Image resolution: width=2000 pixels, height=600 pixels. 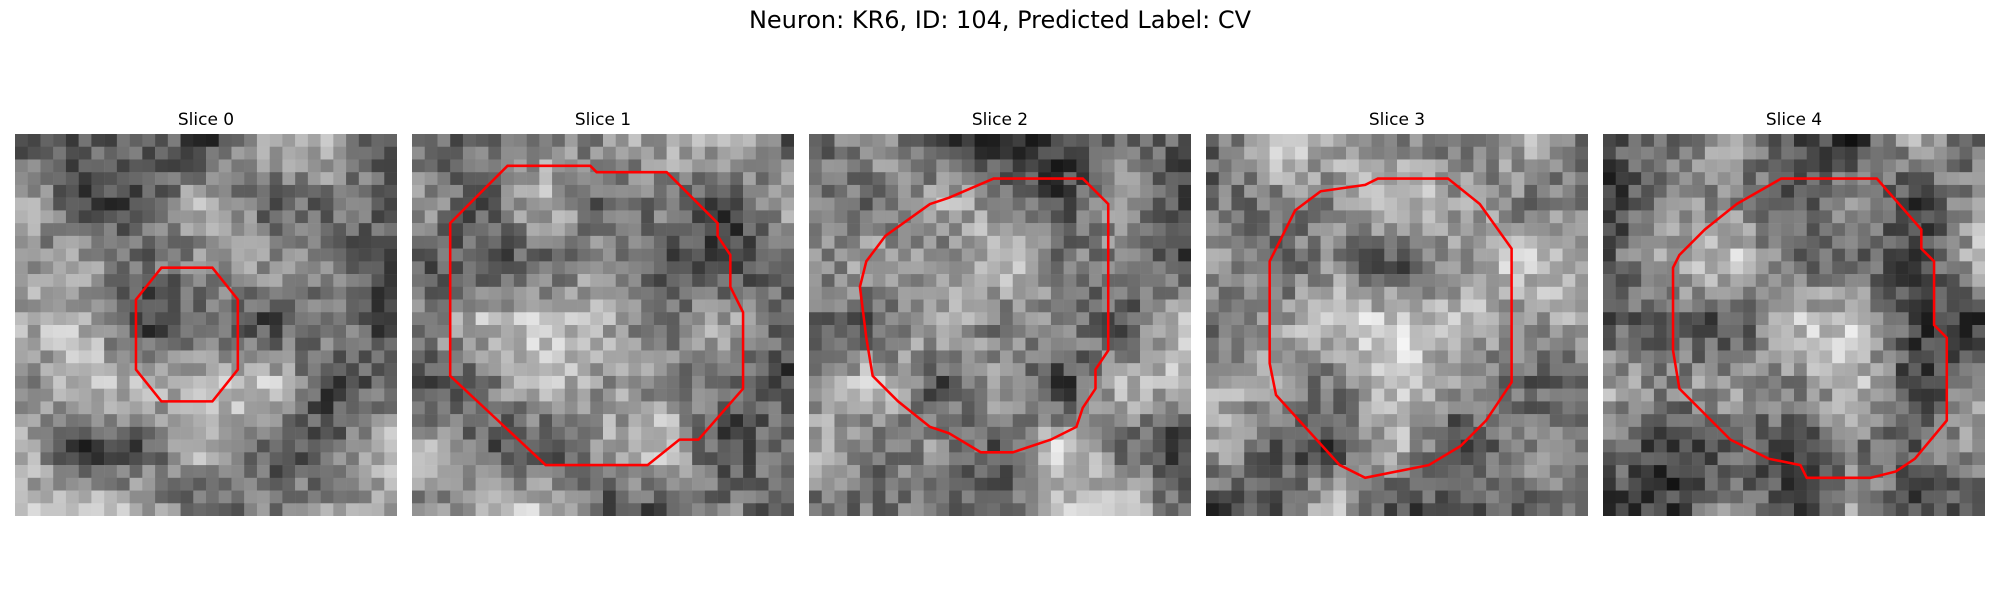 What do you see at coordinates (1397, 120) in the screenshot?
I see `slice-title-3: Slice 3` at bounding box center [1397, 120].